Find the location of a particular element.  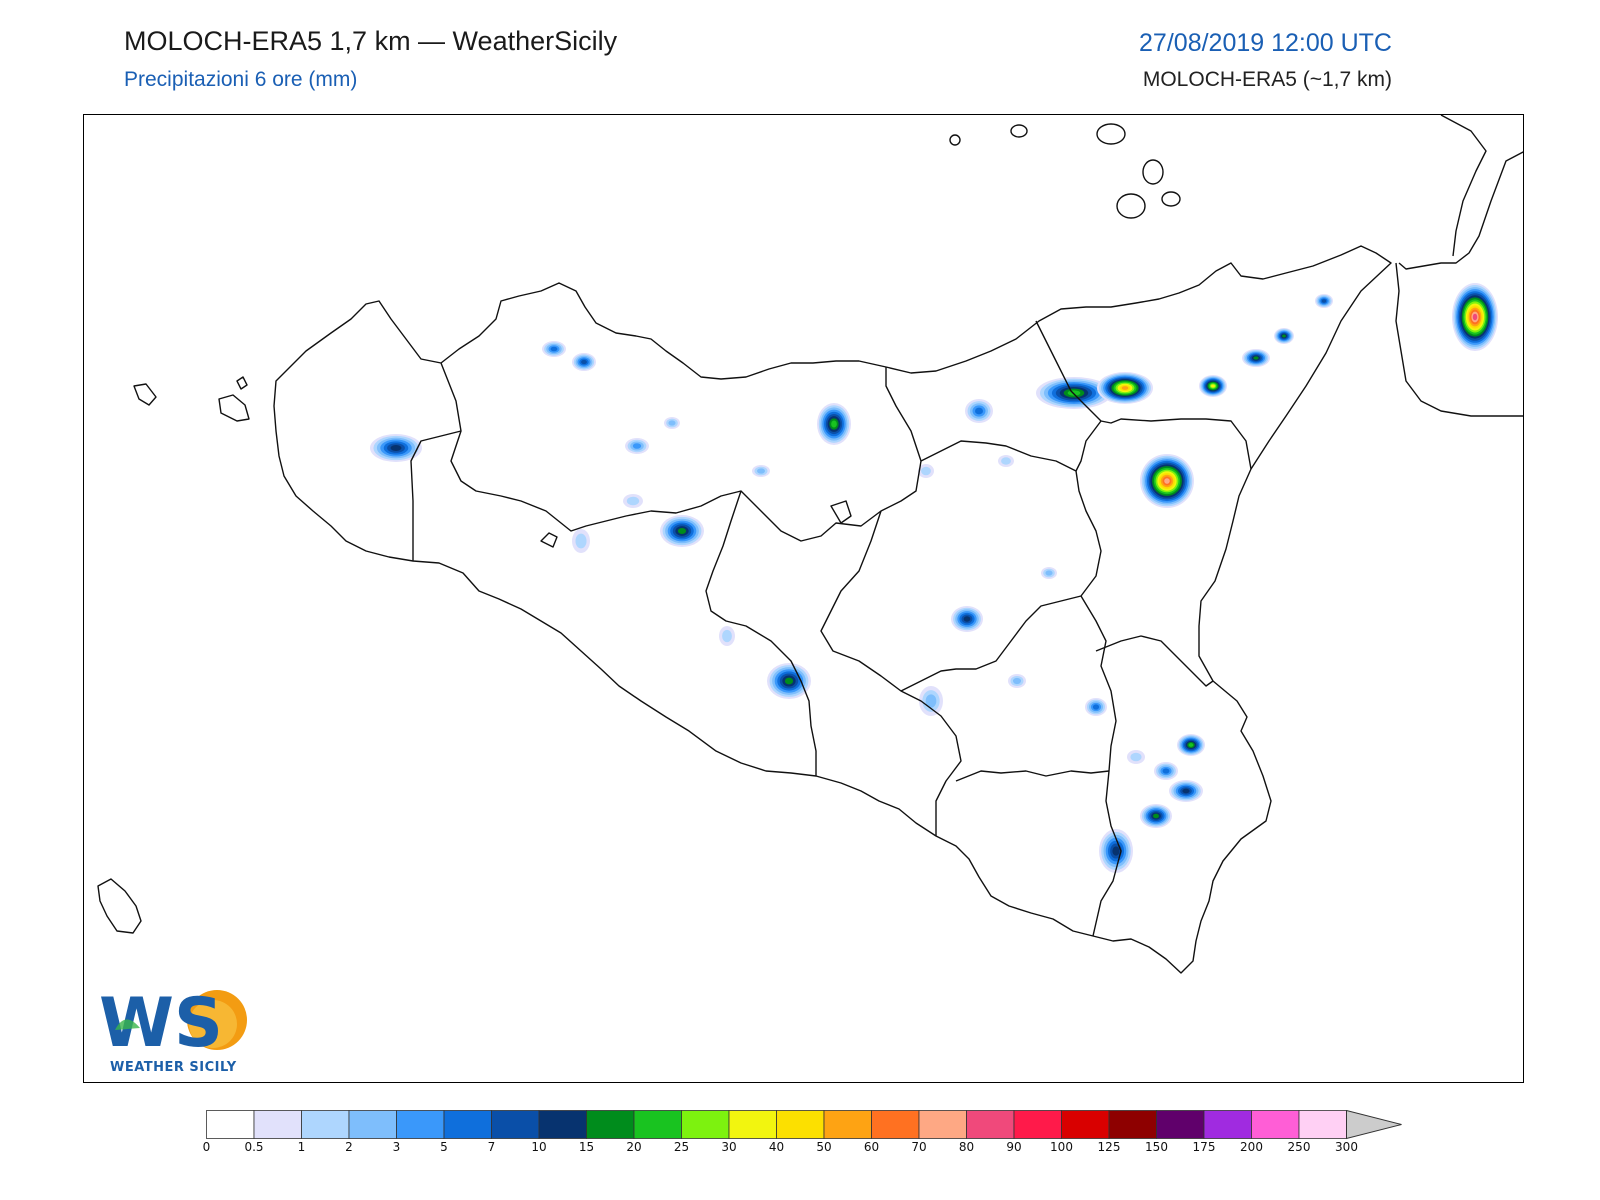

model-resolution: MOLOCH-ERA5 (~1,7 km) is located at coordinates (1267, 79).